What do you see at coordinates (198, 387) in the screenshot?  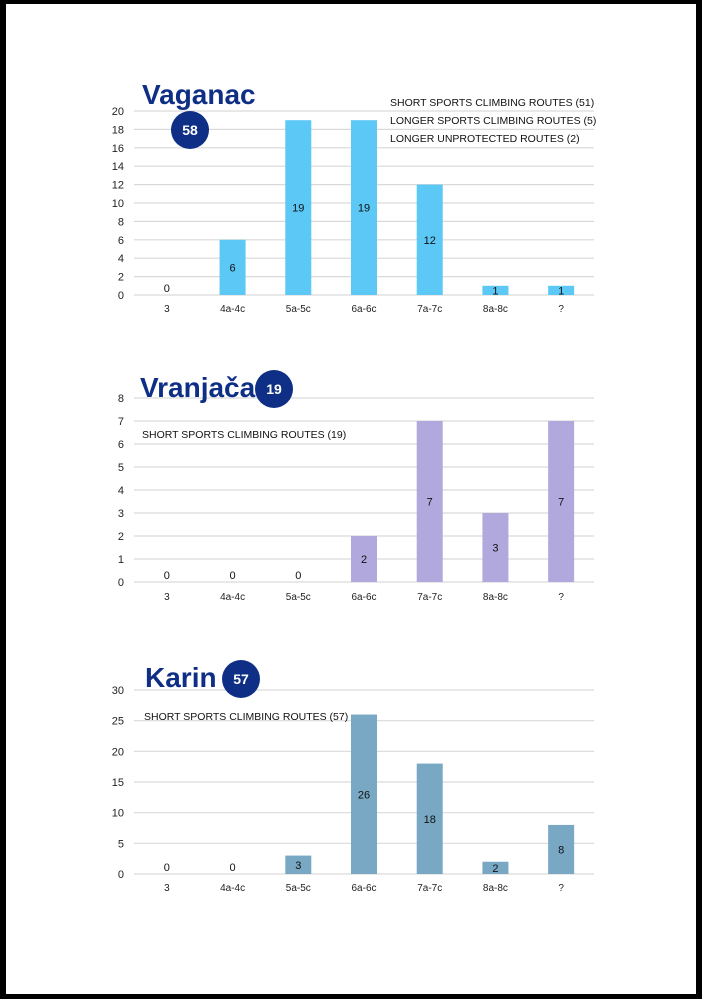 I see `chart-title: Vranjača` at bounding box center [198, 387].